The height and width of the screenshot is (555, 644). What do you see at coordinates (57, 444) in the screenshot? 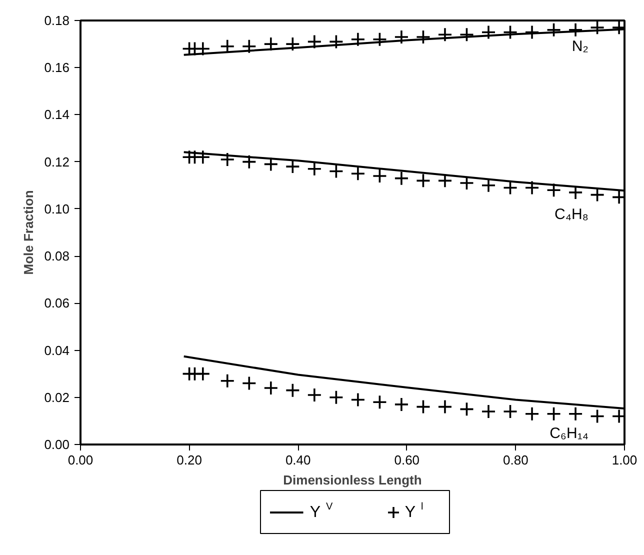
I see `y-tick-label: 0.00` at bounding box center [57, 444].